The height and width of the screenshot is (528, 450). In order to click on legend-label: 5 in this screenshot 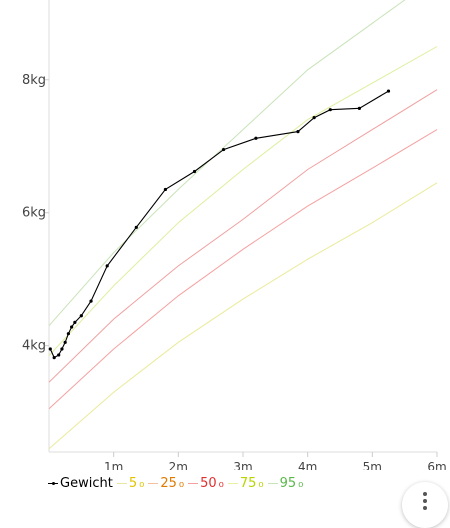, I will do `click(133, 483)`.